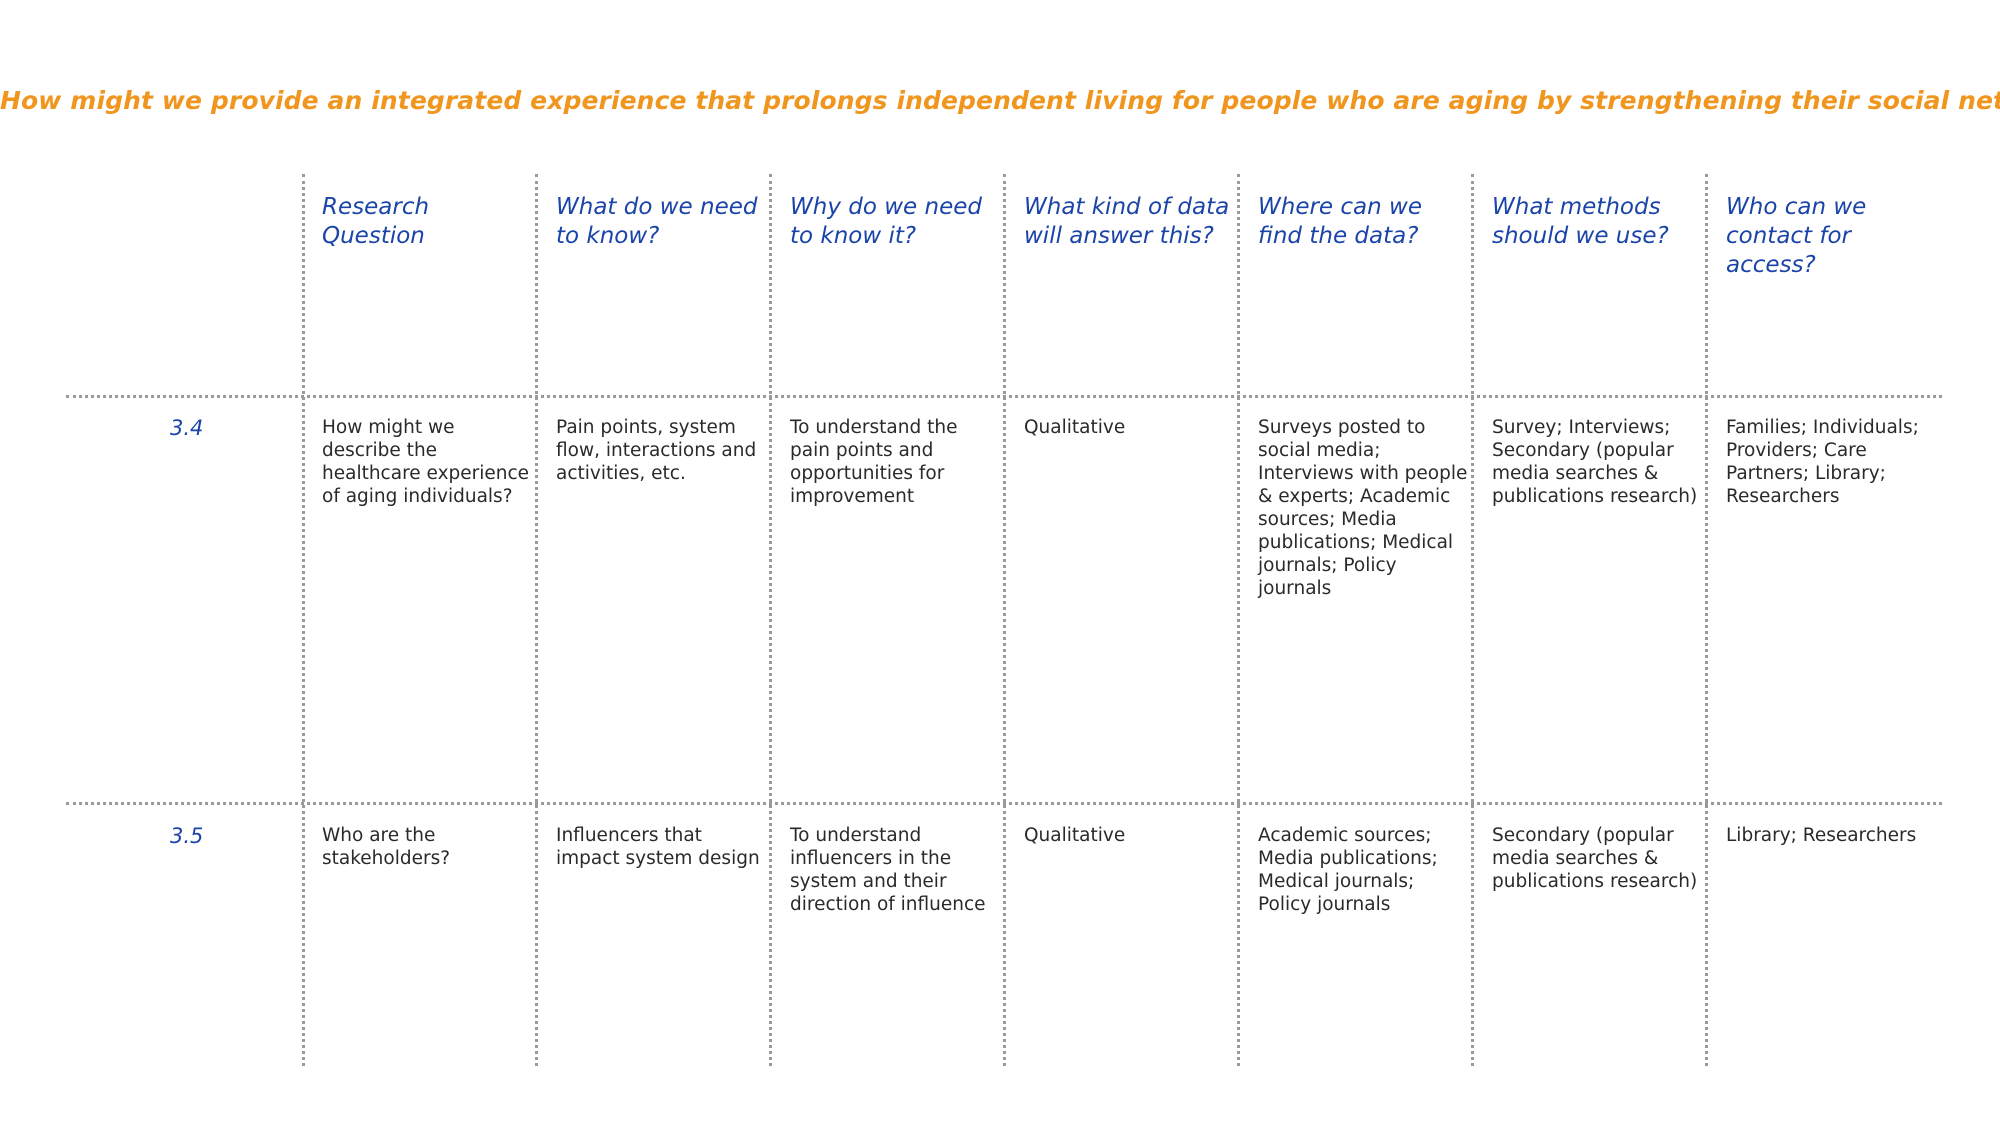 This screenshot has height=1125, width=2000. Describe the element at coordinates (187, 428) in the screenshot. I see `row-id: 3.4` at that location.